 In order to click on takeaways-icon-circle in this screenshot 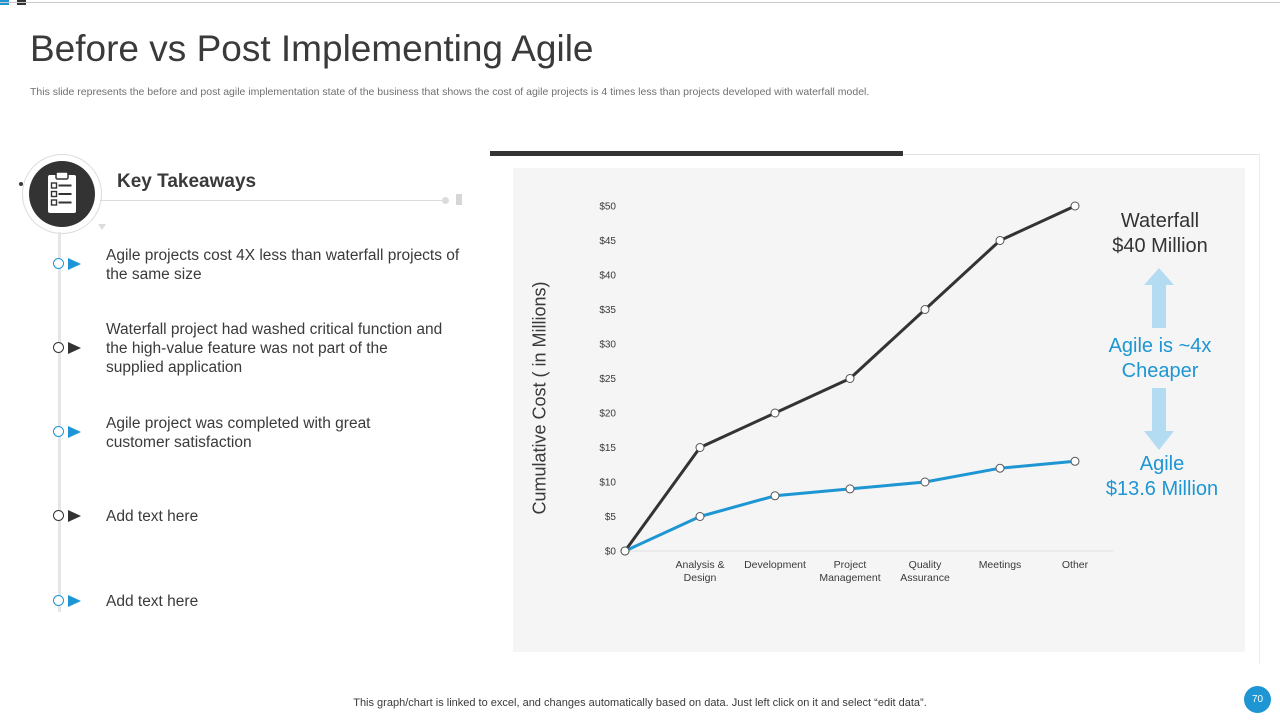, I will do `click(62, 194)`.